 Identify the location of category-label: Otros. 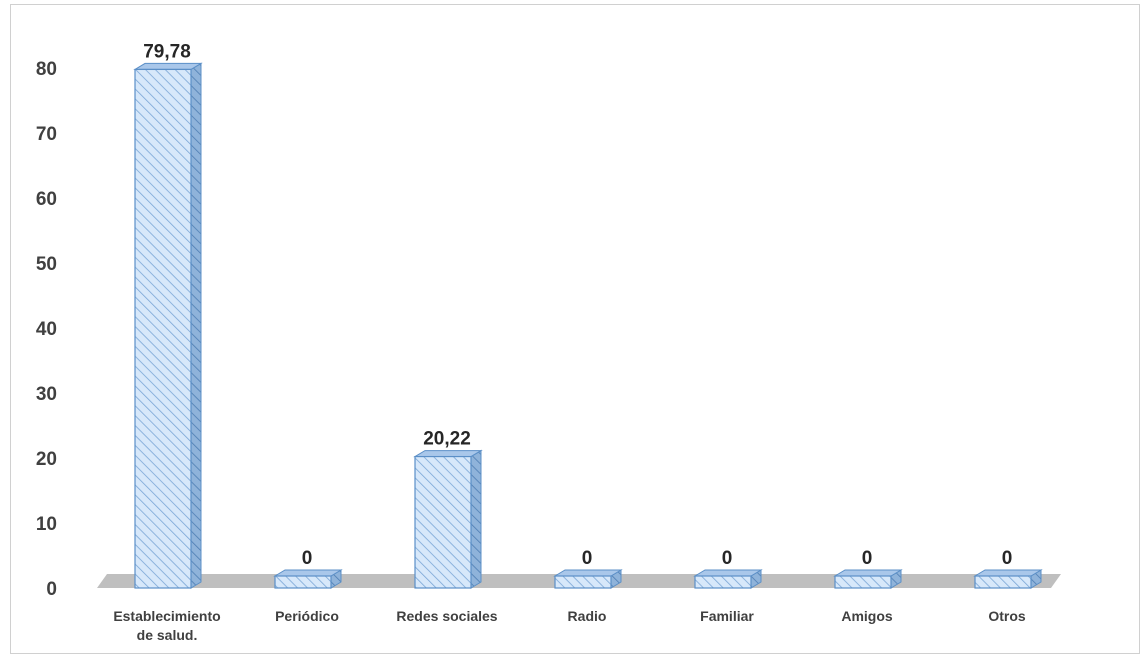
(1007, 616).